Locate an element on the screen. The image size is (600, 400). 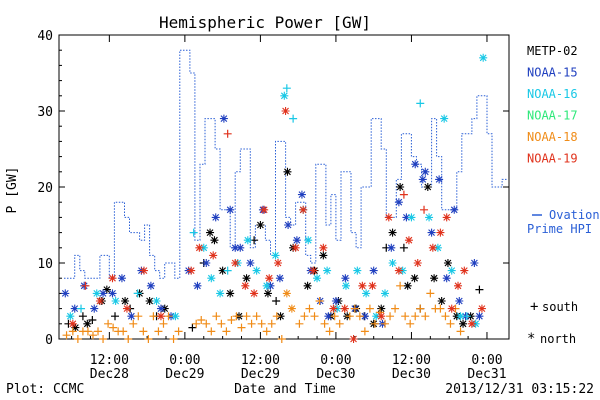
legend-marker-south: + south is located at coordinates (554, 307).